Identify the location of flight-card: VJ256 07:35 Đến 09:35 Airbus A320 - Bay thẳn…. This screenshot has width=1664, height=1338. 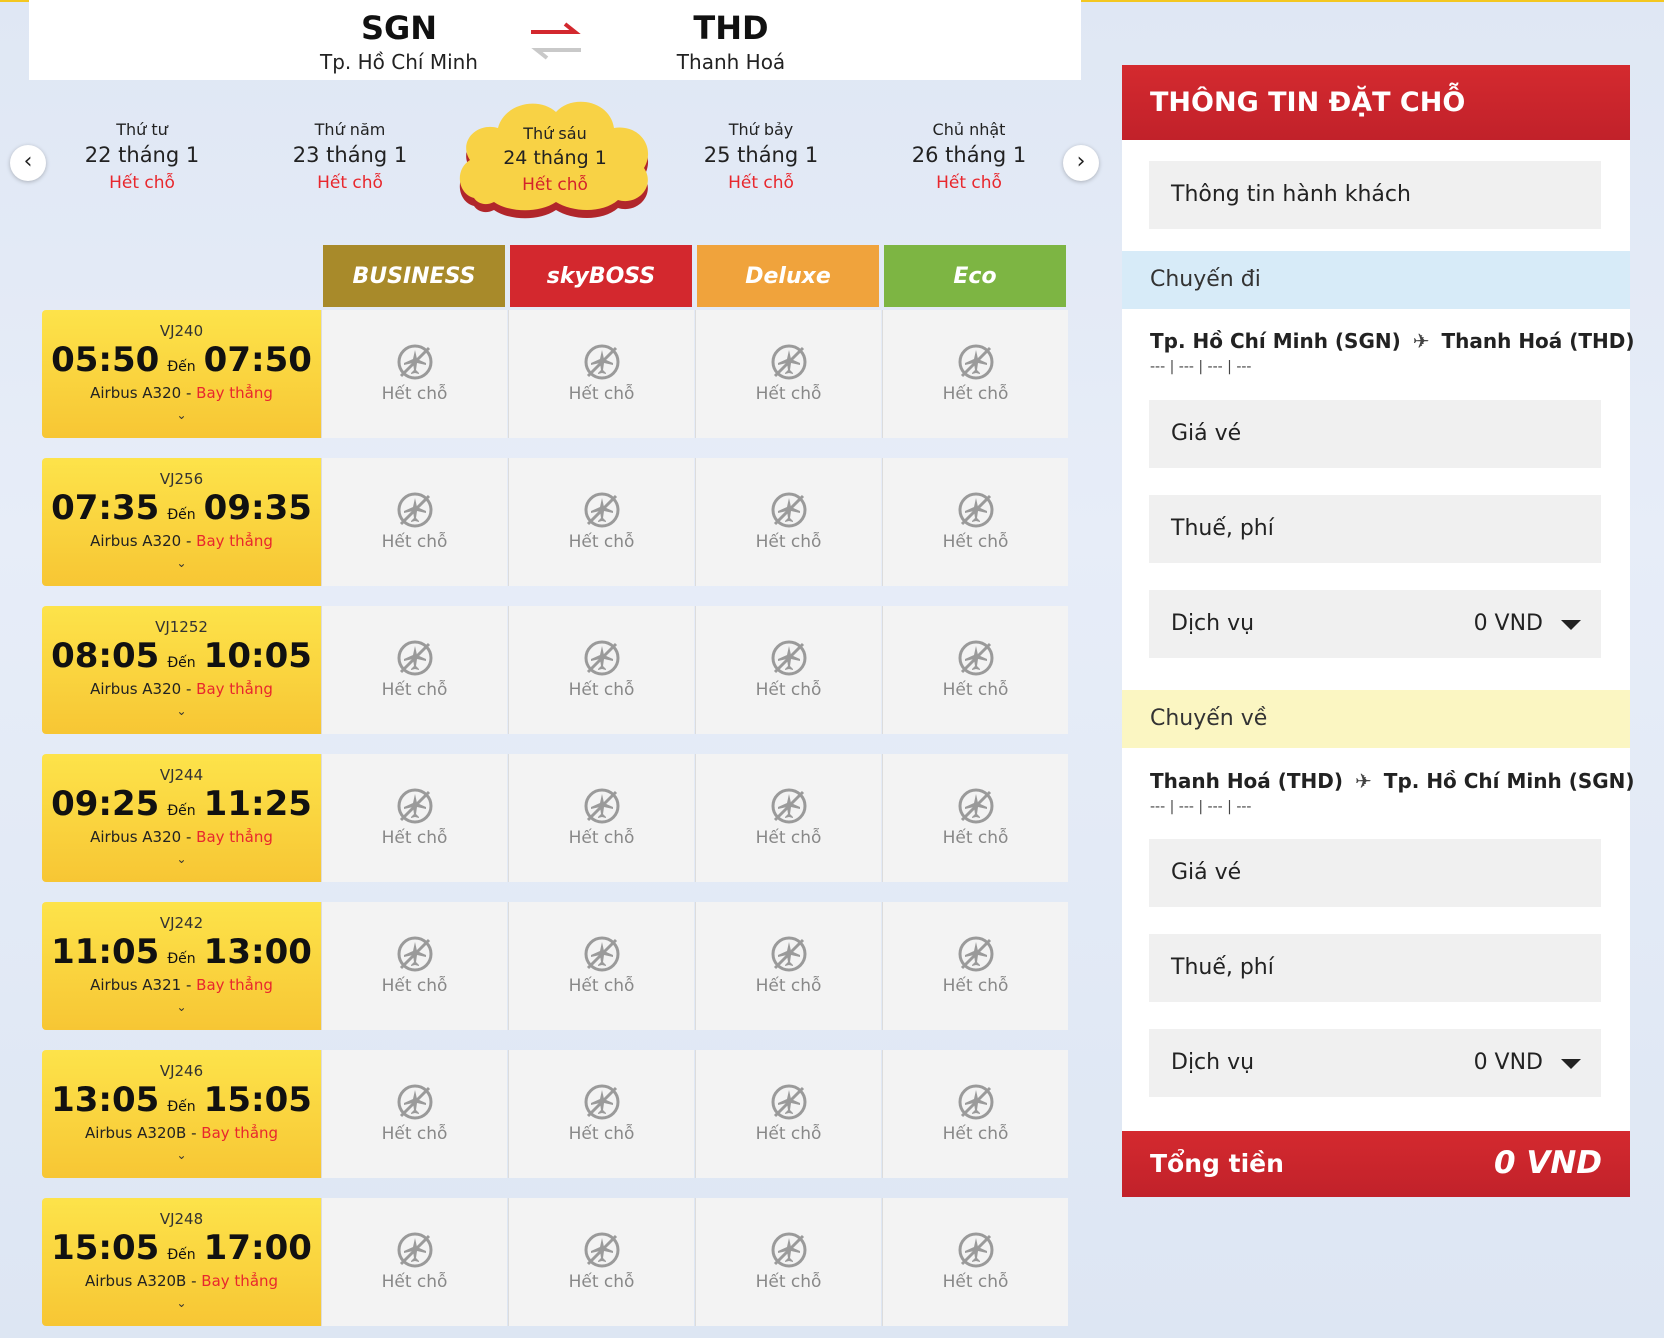
(181, 522).